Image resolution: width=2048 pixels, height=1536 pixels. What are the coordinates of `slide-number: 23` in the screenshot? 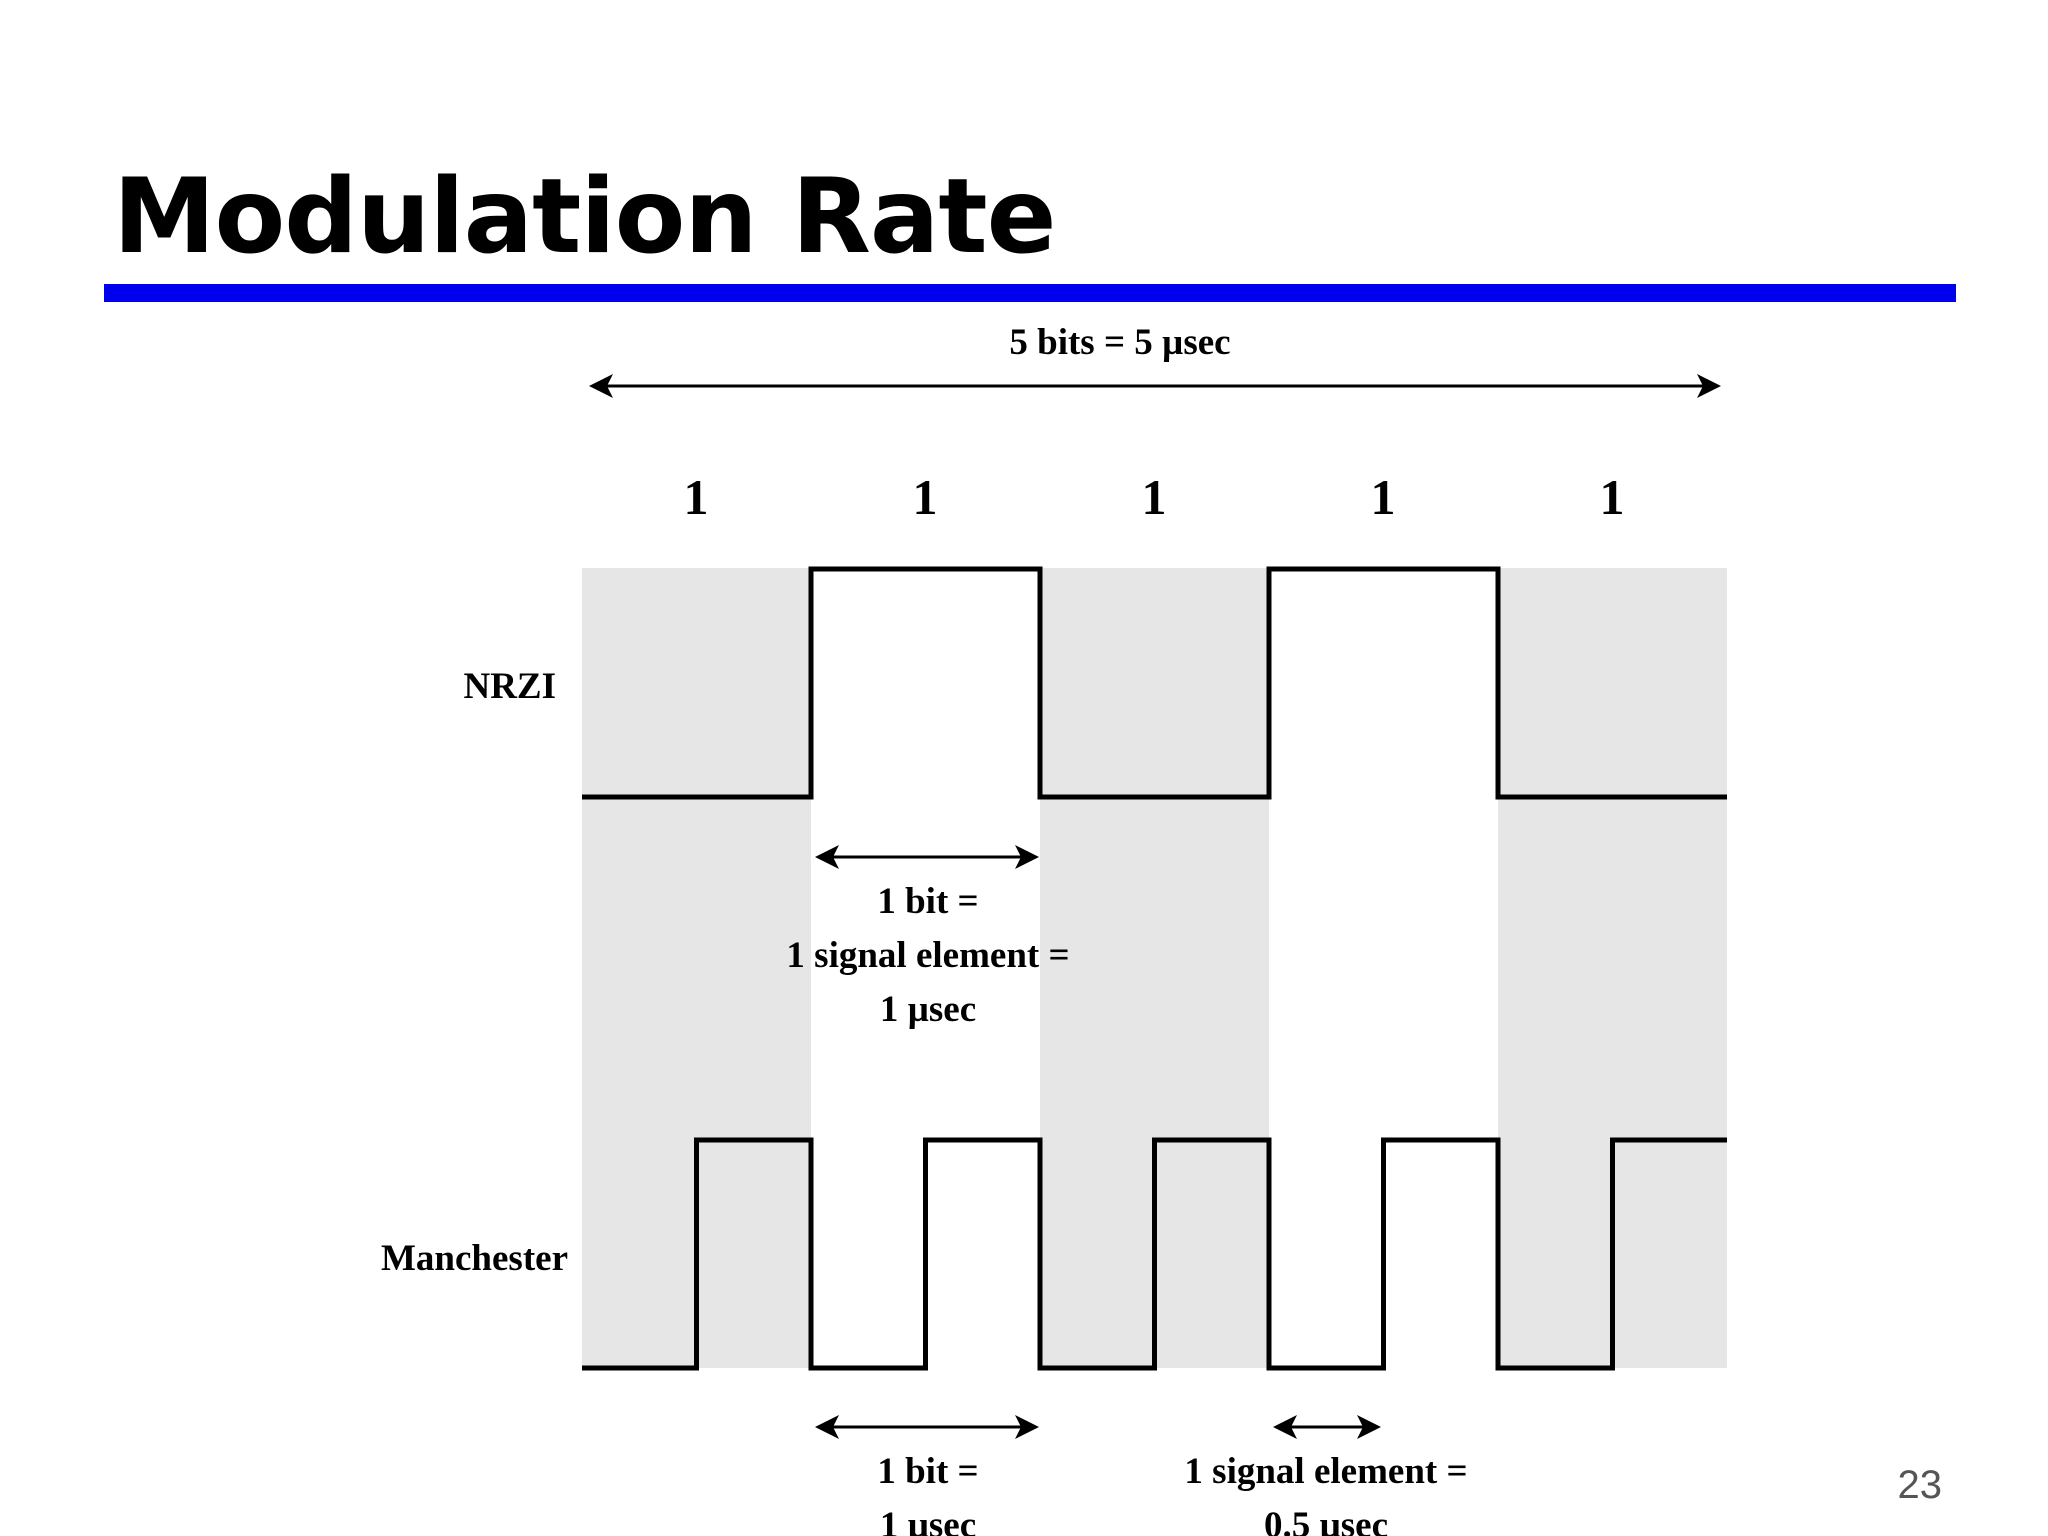 It's located at (1920, 1485).